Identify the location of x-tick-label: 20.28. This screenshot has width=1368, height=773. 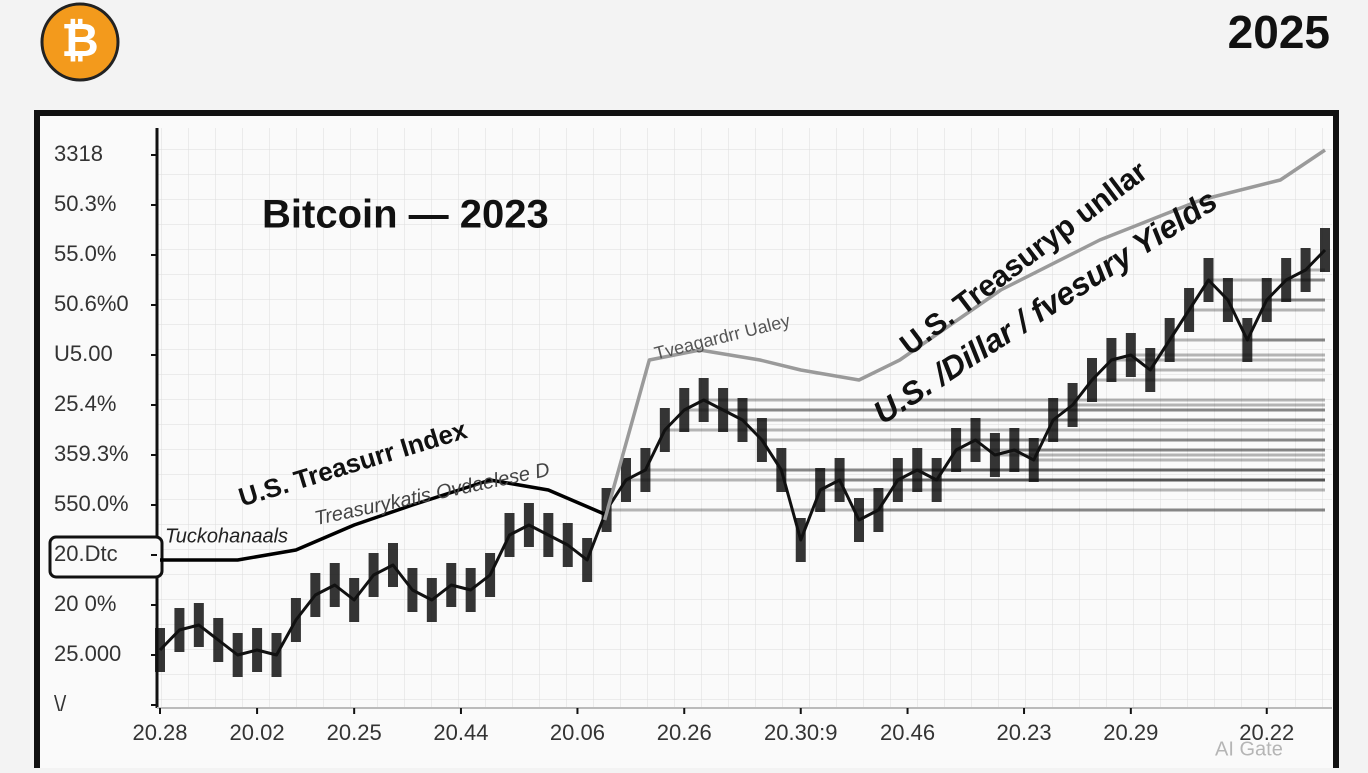
(159, 732).